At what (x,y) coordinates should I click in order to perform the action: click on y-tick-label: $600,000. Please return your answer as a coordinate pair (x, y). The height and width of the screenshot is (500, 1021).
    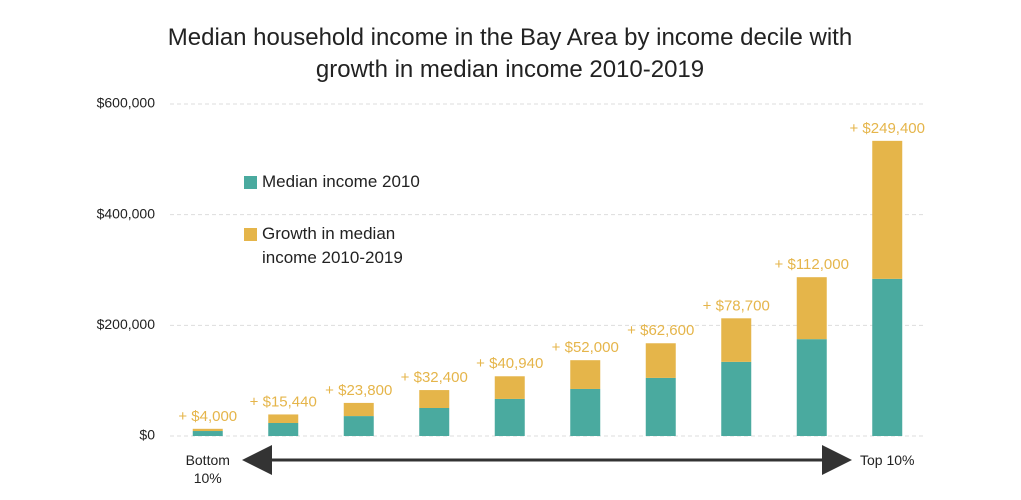
    Looking at the image, I should click on (126, 103).